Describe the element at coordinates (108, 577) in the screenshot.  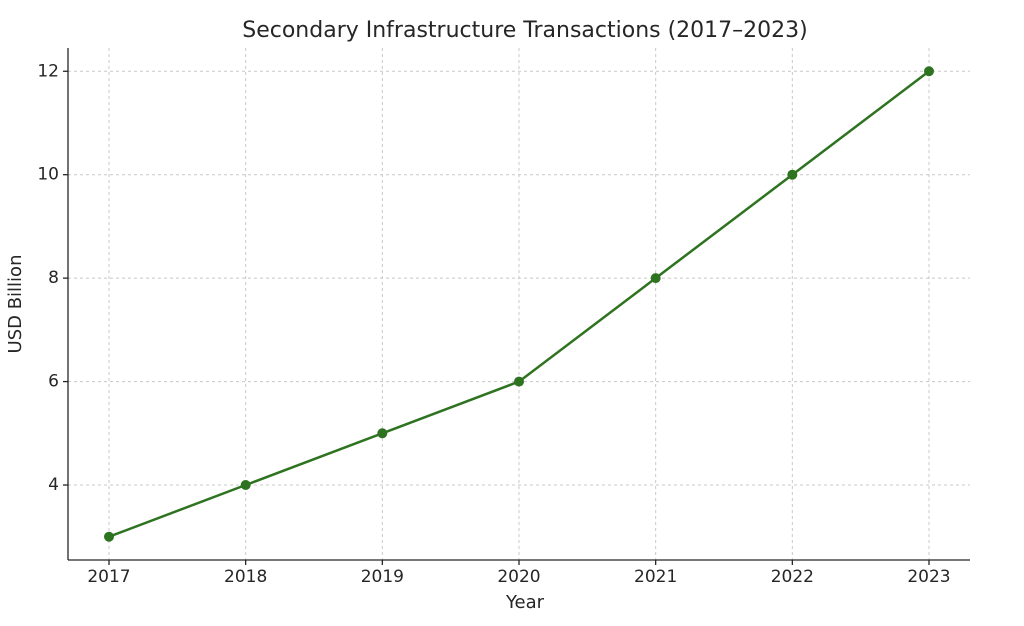
I see `x-tick-label: 2017` at that location.